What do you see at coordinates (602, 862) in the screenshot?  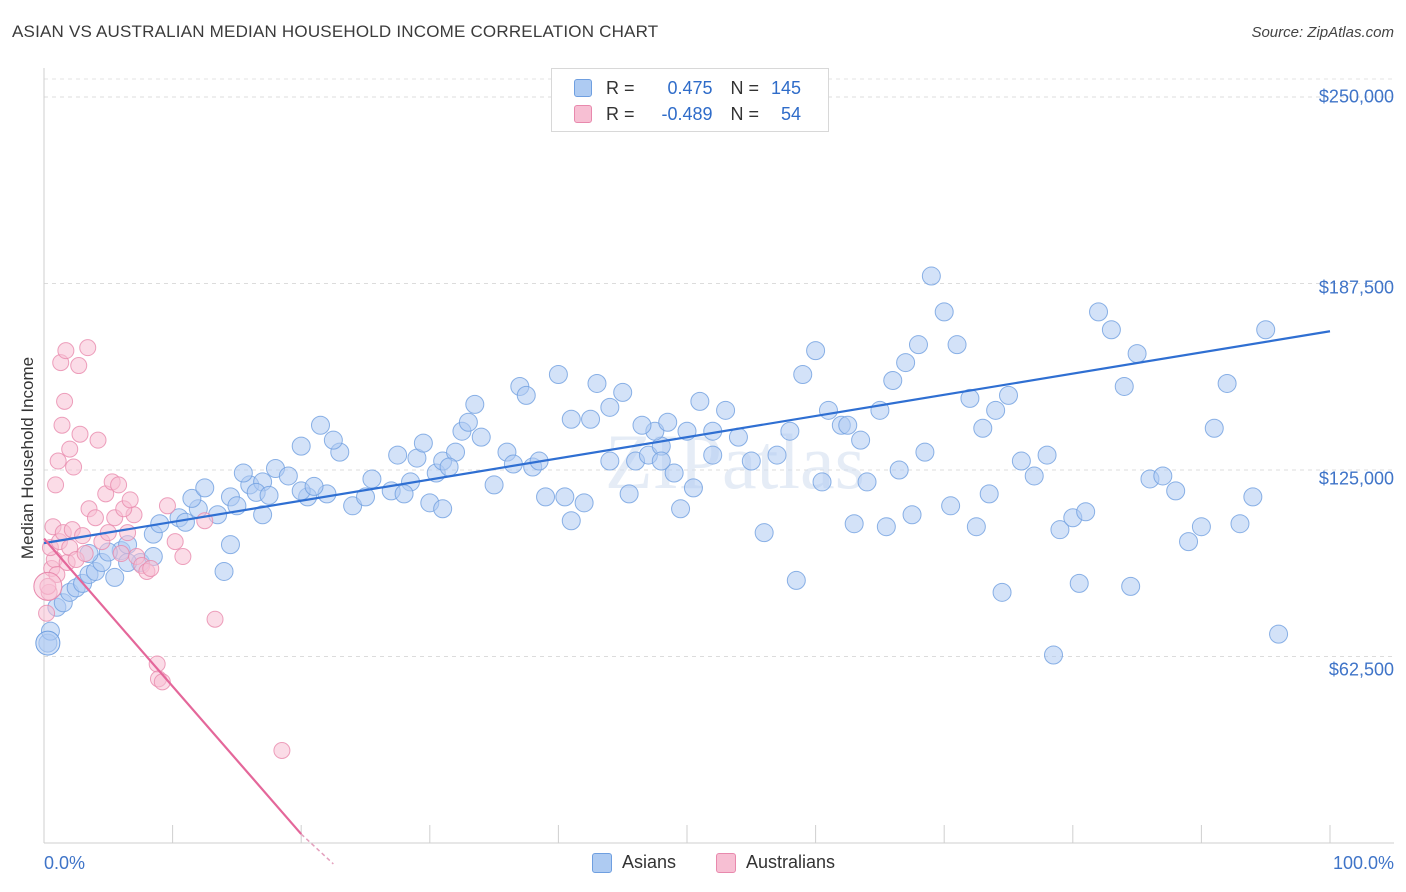 I see `asians-legend-swatch` at bounding box center [602, 862].